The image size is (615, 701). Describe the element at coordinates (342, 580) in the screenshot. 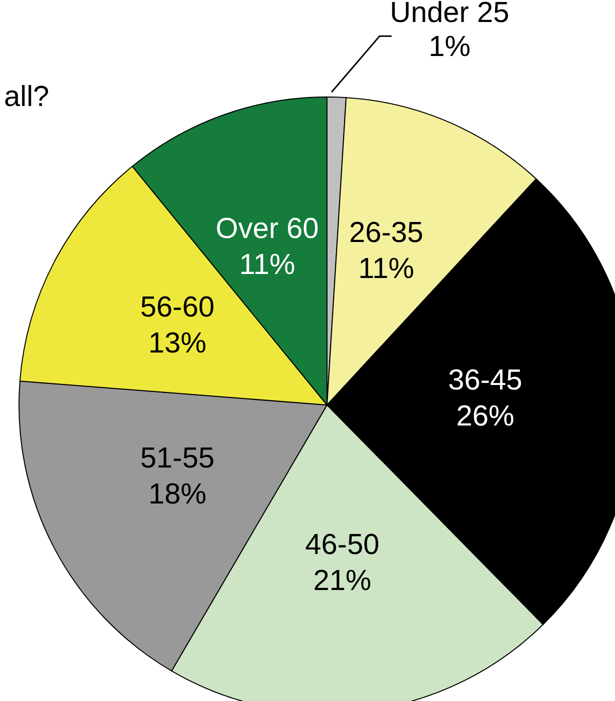

I see `data-label: 21%` at that location.